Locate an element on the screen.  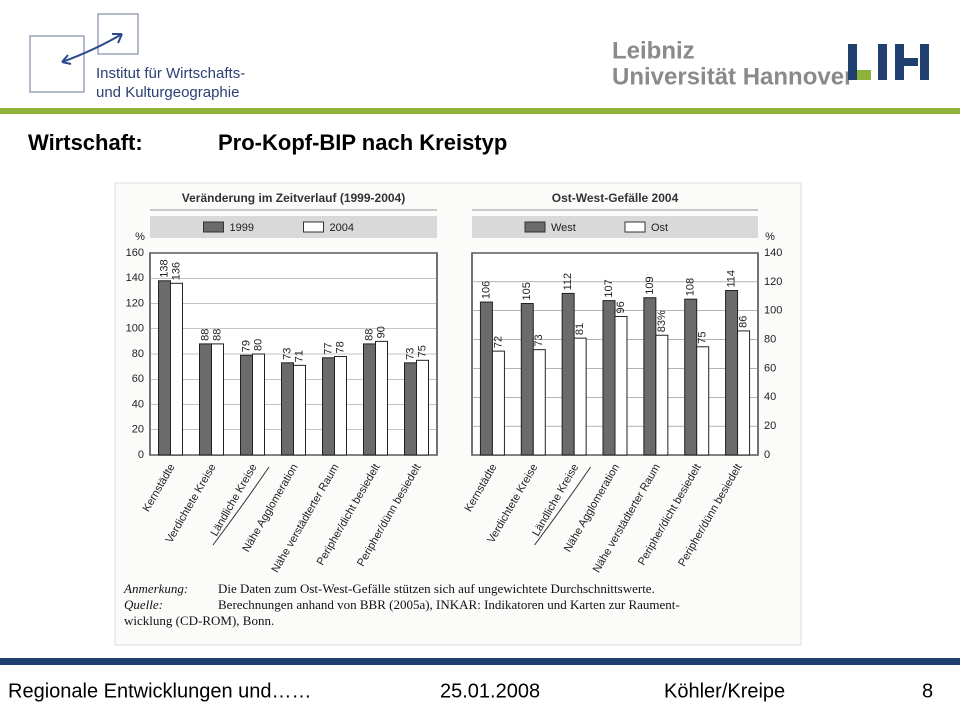
y-tick-label: 80 is located at coordinates (138, 354).